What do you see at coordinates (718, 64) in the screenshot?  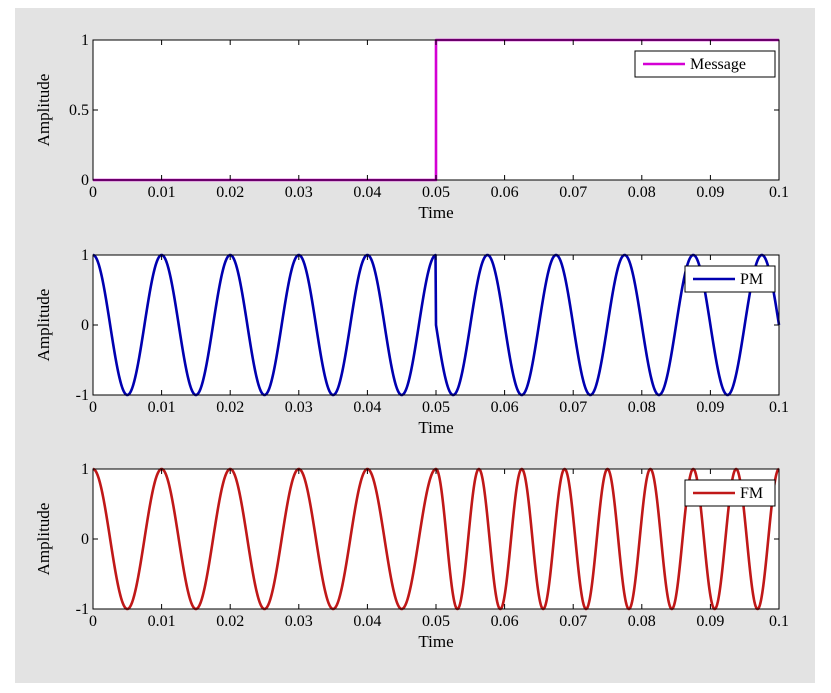 I see `legend-label: Message` at bounding box center [718, 64].